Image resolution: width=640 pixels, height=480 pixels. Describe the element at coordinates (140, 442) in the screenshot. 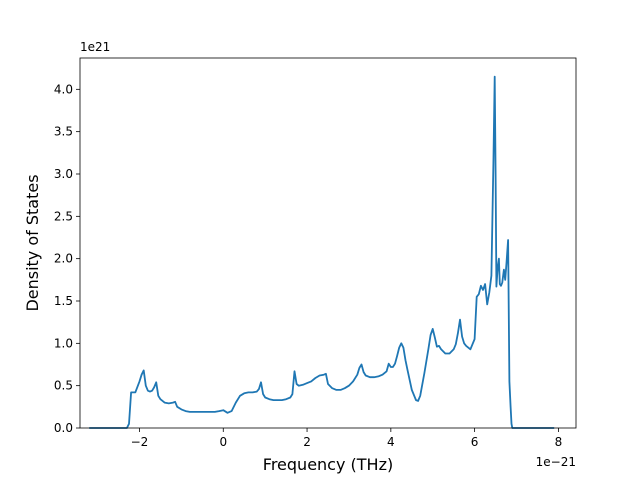

I see `x-tick-label: −2` at that location.